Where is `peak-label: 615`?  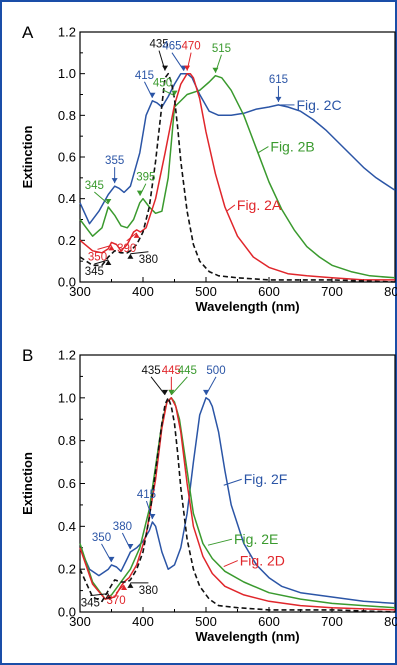 peak-label: 615 is located at coordinates (278, 80).